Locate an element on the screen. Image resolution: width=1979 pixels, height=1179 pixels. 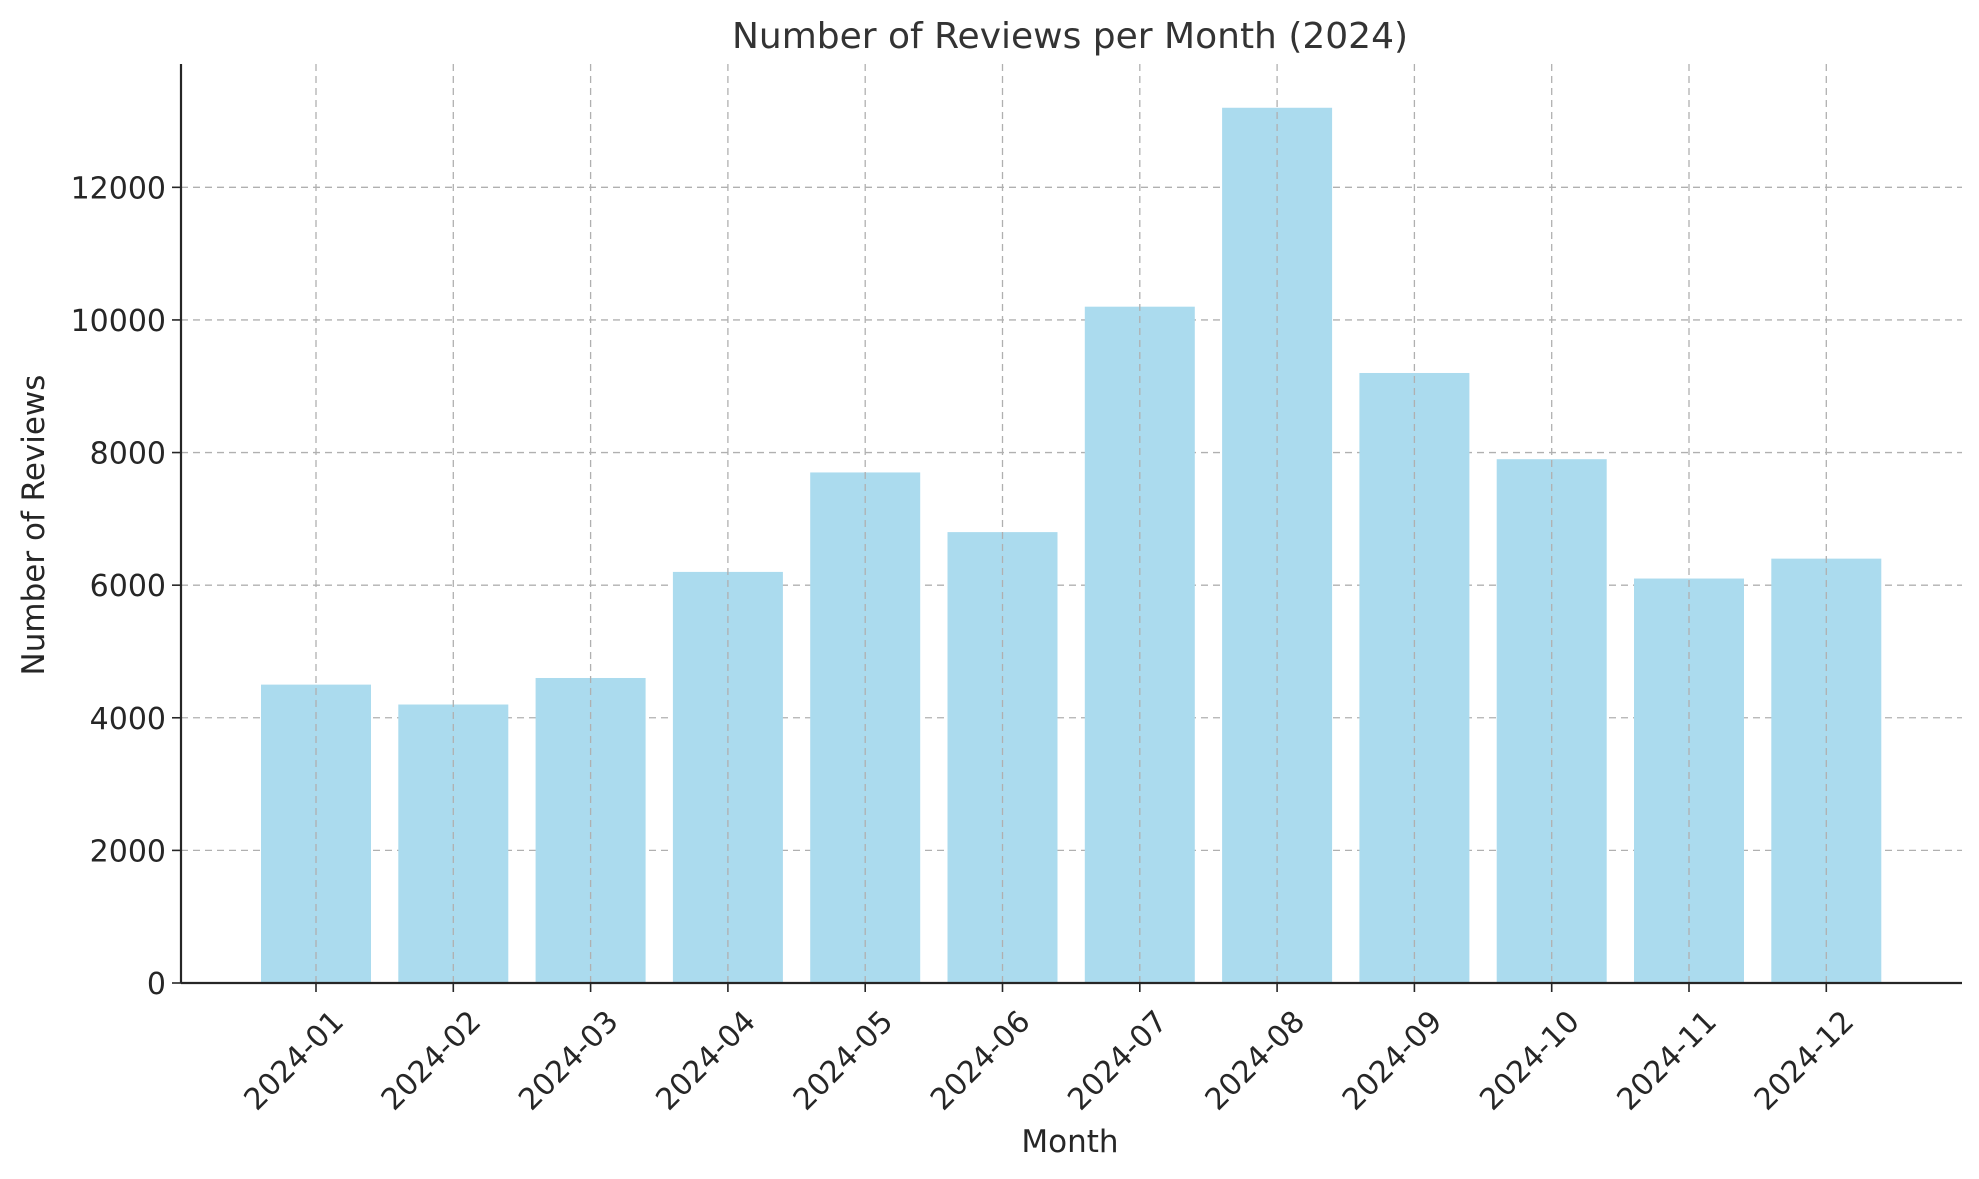
y-axis-label: Number of Reviews is located at coordinates (34, 525).